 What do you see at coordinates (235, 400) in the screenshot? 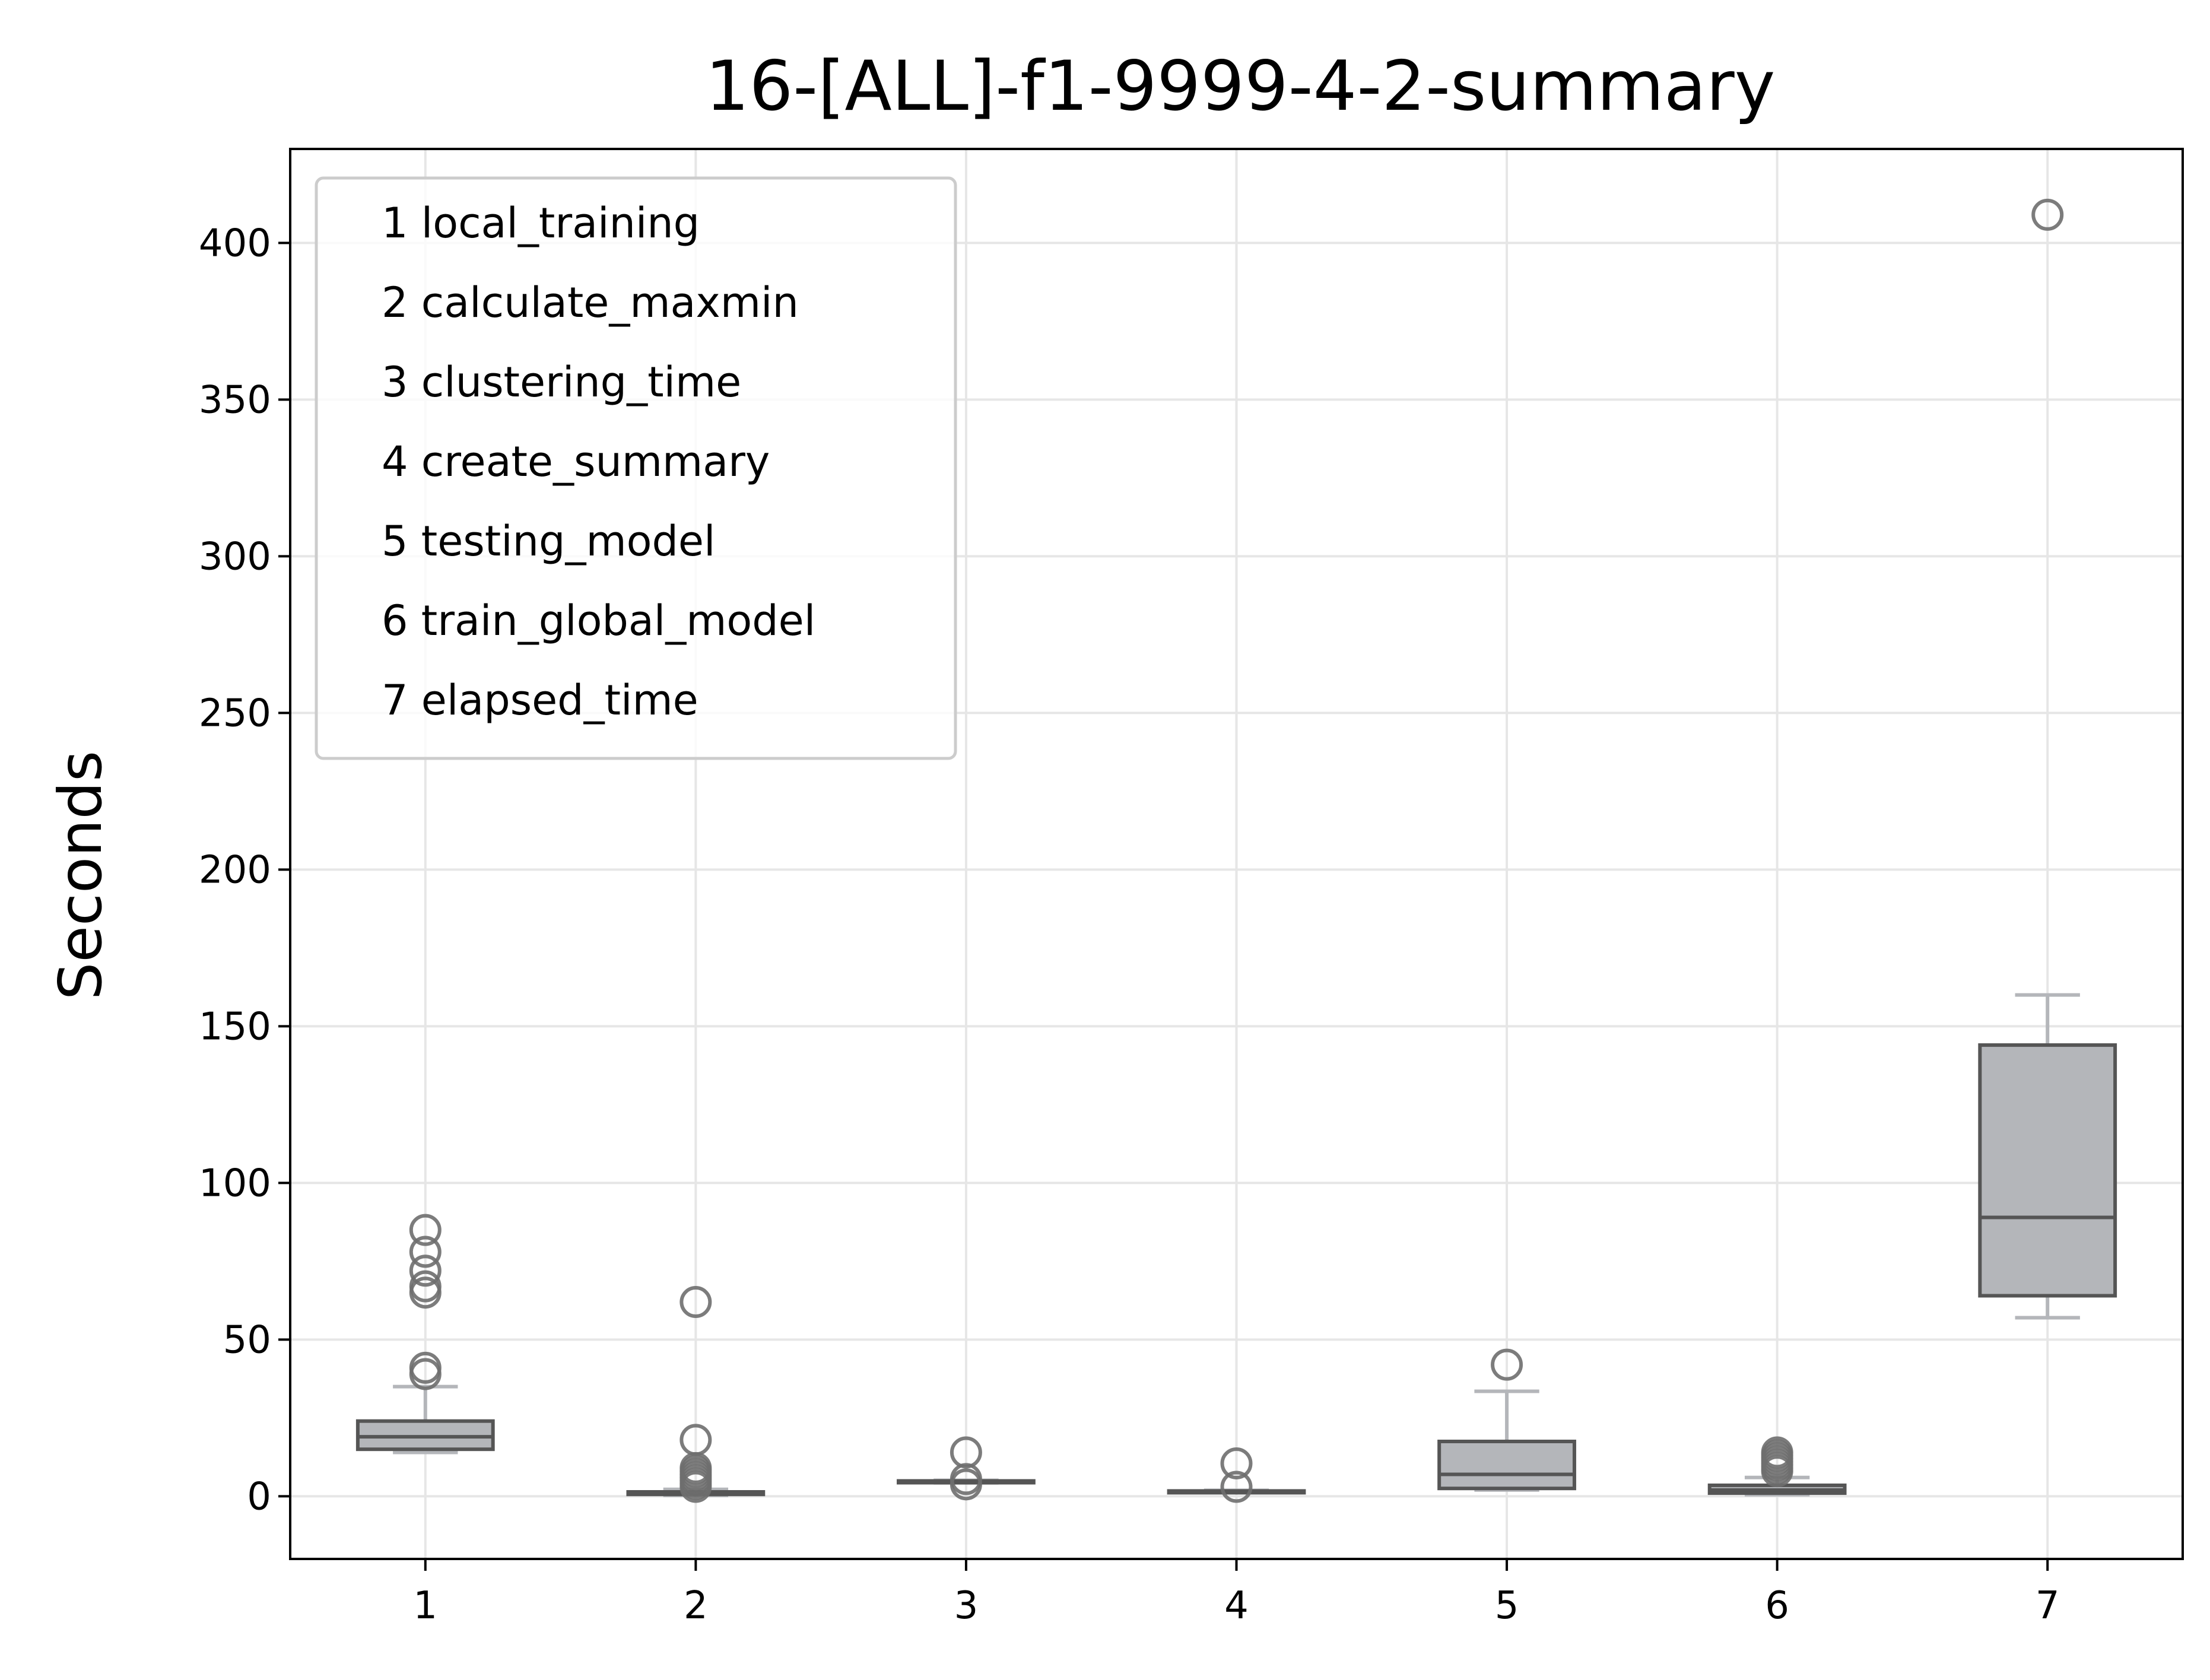
I see `y-tick-label: 350` at bounding box center [235, 400].